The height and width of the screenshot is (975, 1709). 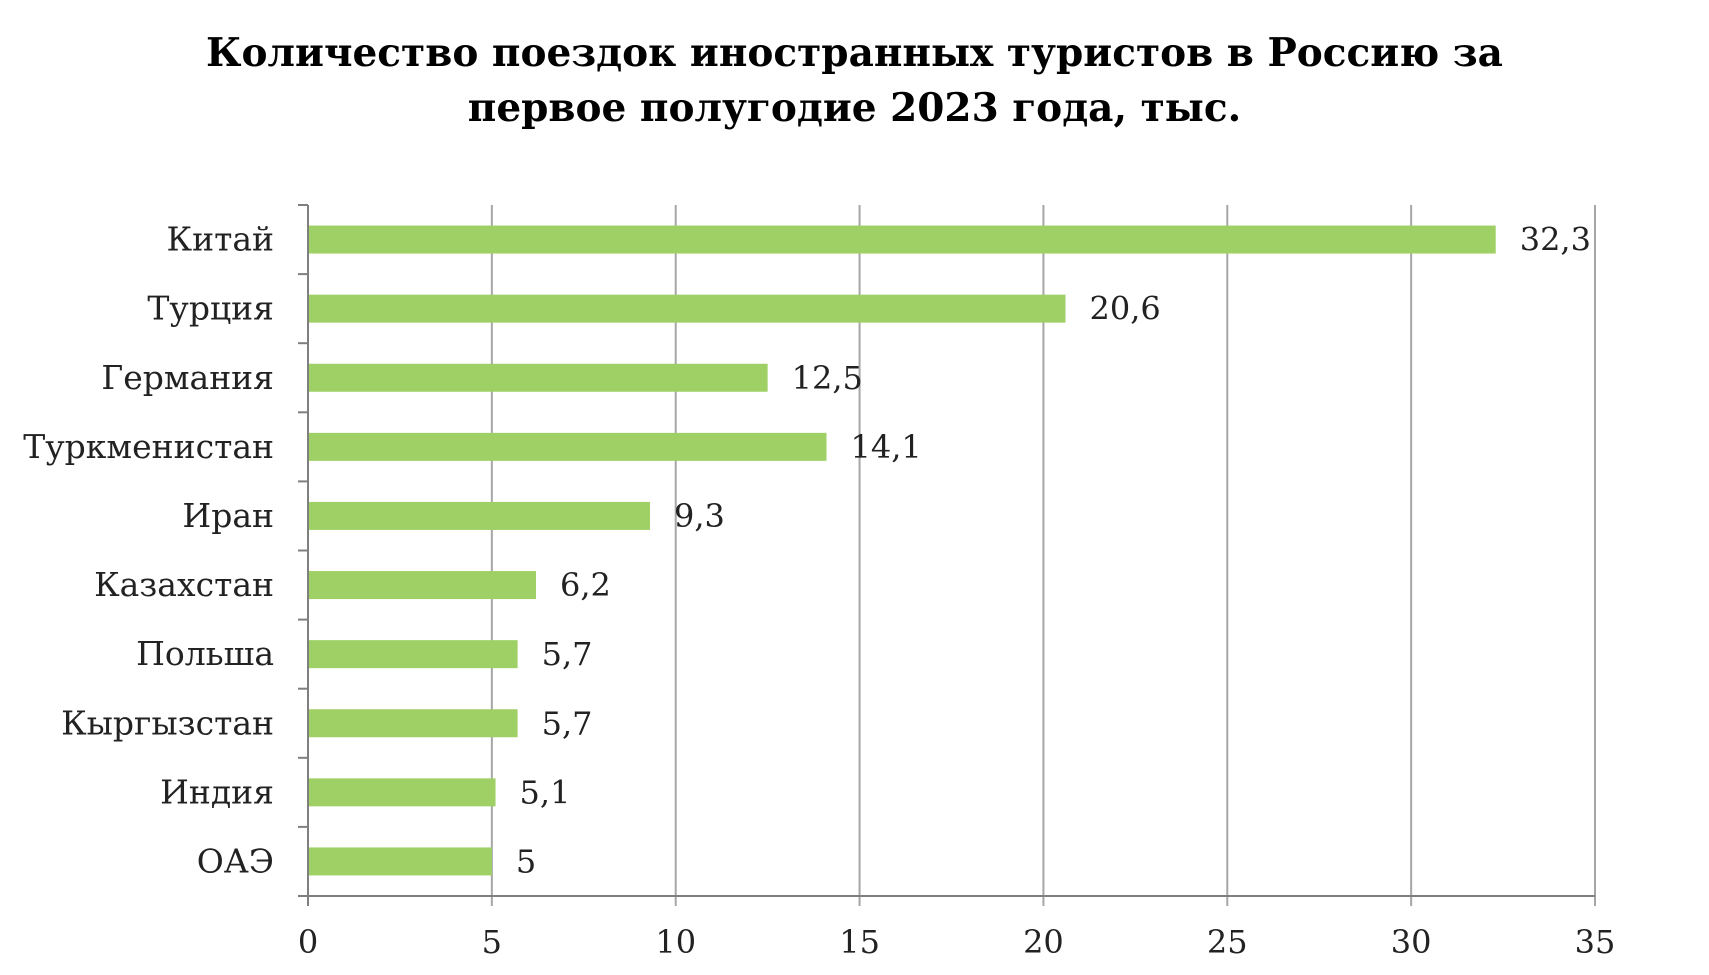 What do you see at coordinates (526, 861) in the screenshot?
I see `data-label: 5` at bounding box center [526, 861].